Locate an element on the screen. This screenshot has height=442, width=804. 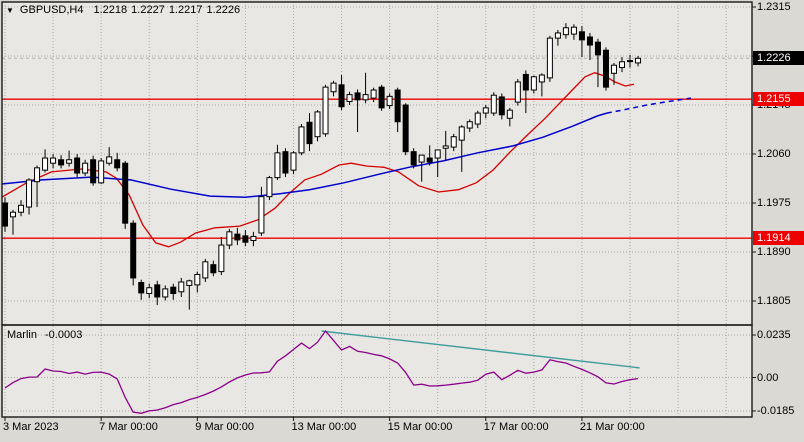
indicator-tick-label: 0.00 is located at coordinates (768, 377).